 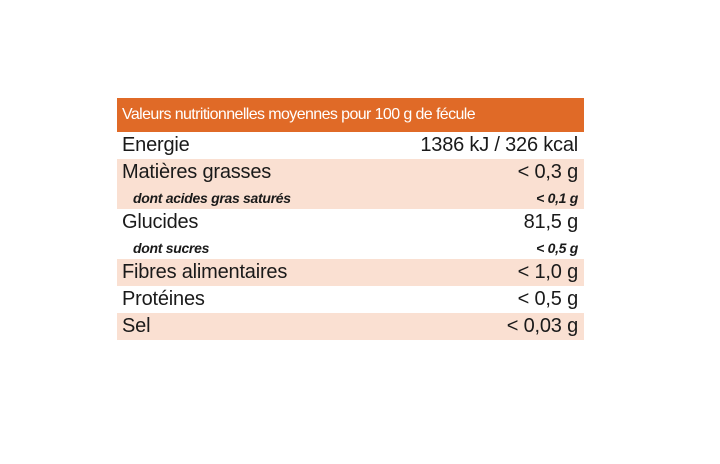 What do you see at coordinates (205, 272) in the screenshot?
I see `row-label: Fibres alimentaires` at bounding box center [205, 272].